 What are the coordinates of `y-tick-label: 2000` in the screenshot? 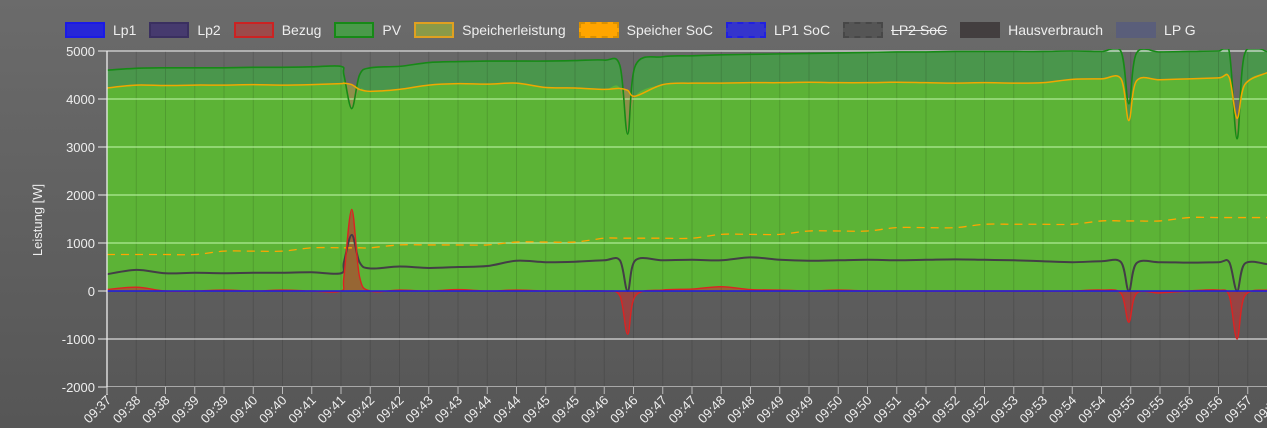 It's located at (80, 195).